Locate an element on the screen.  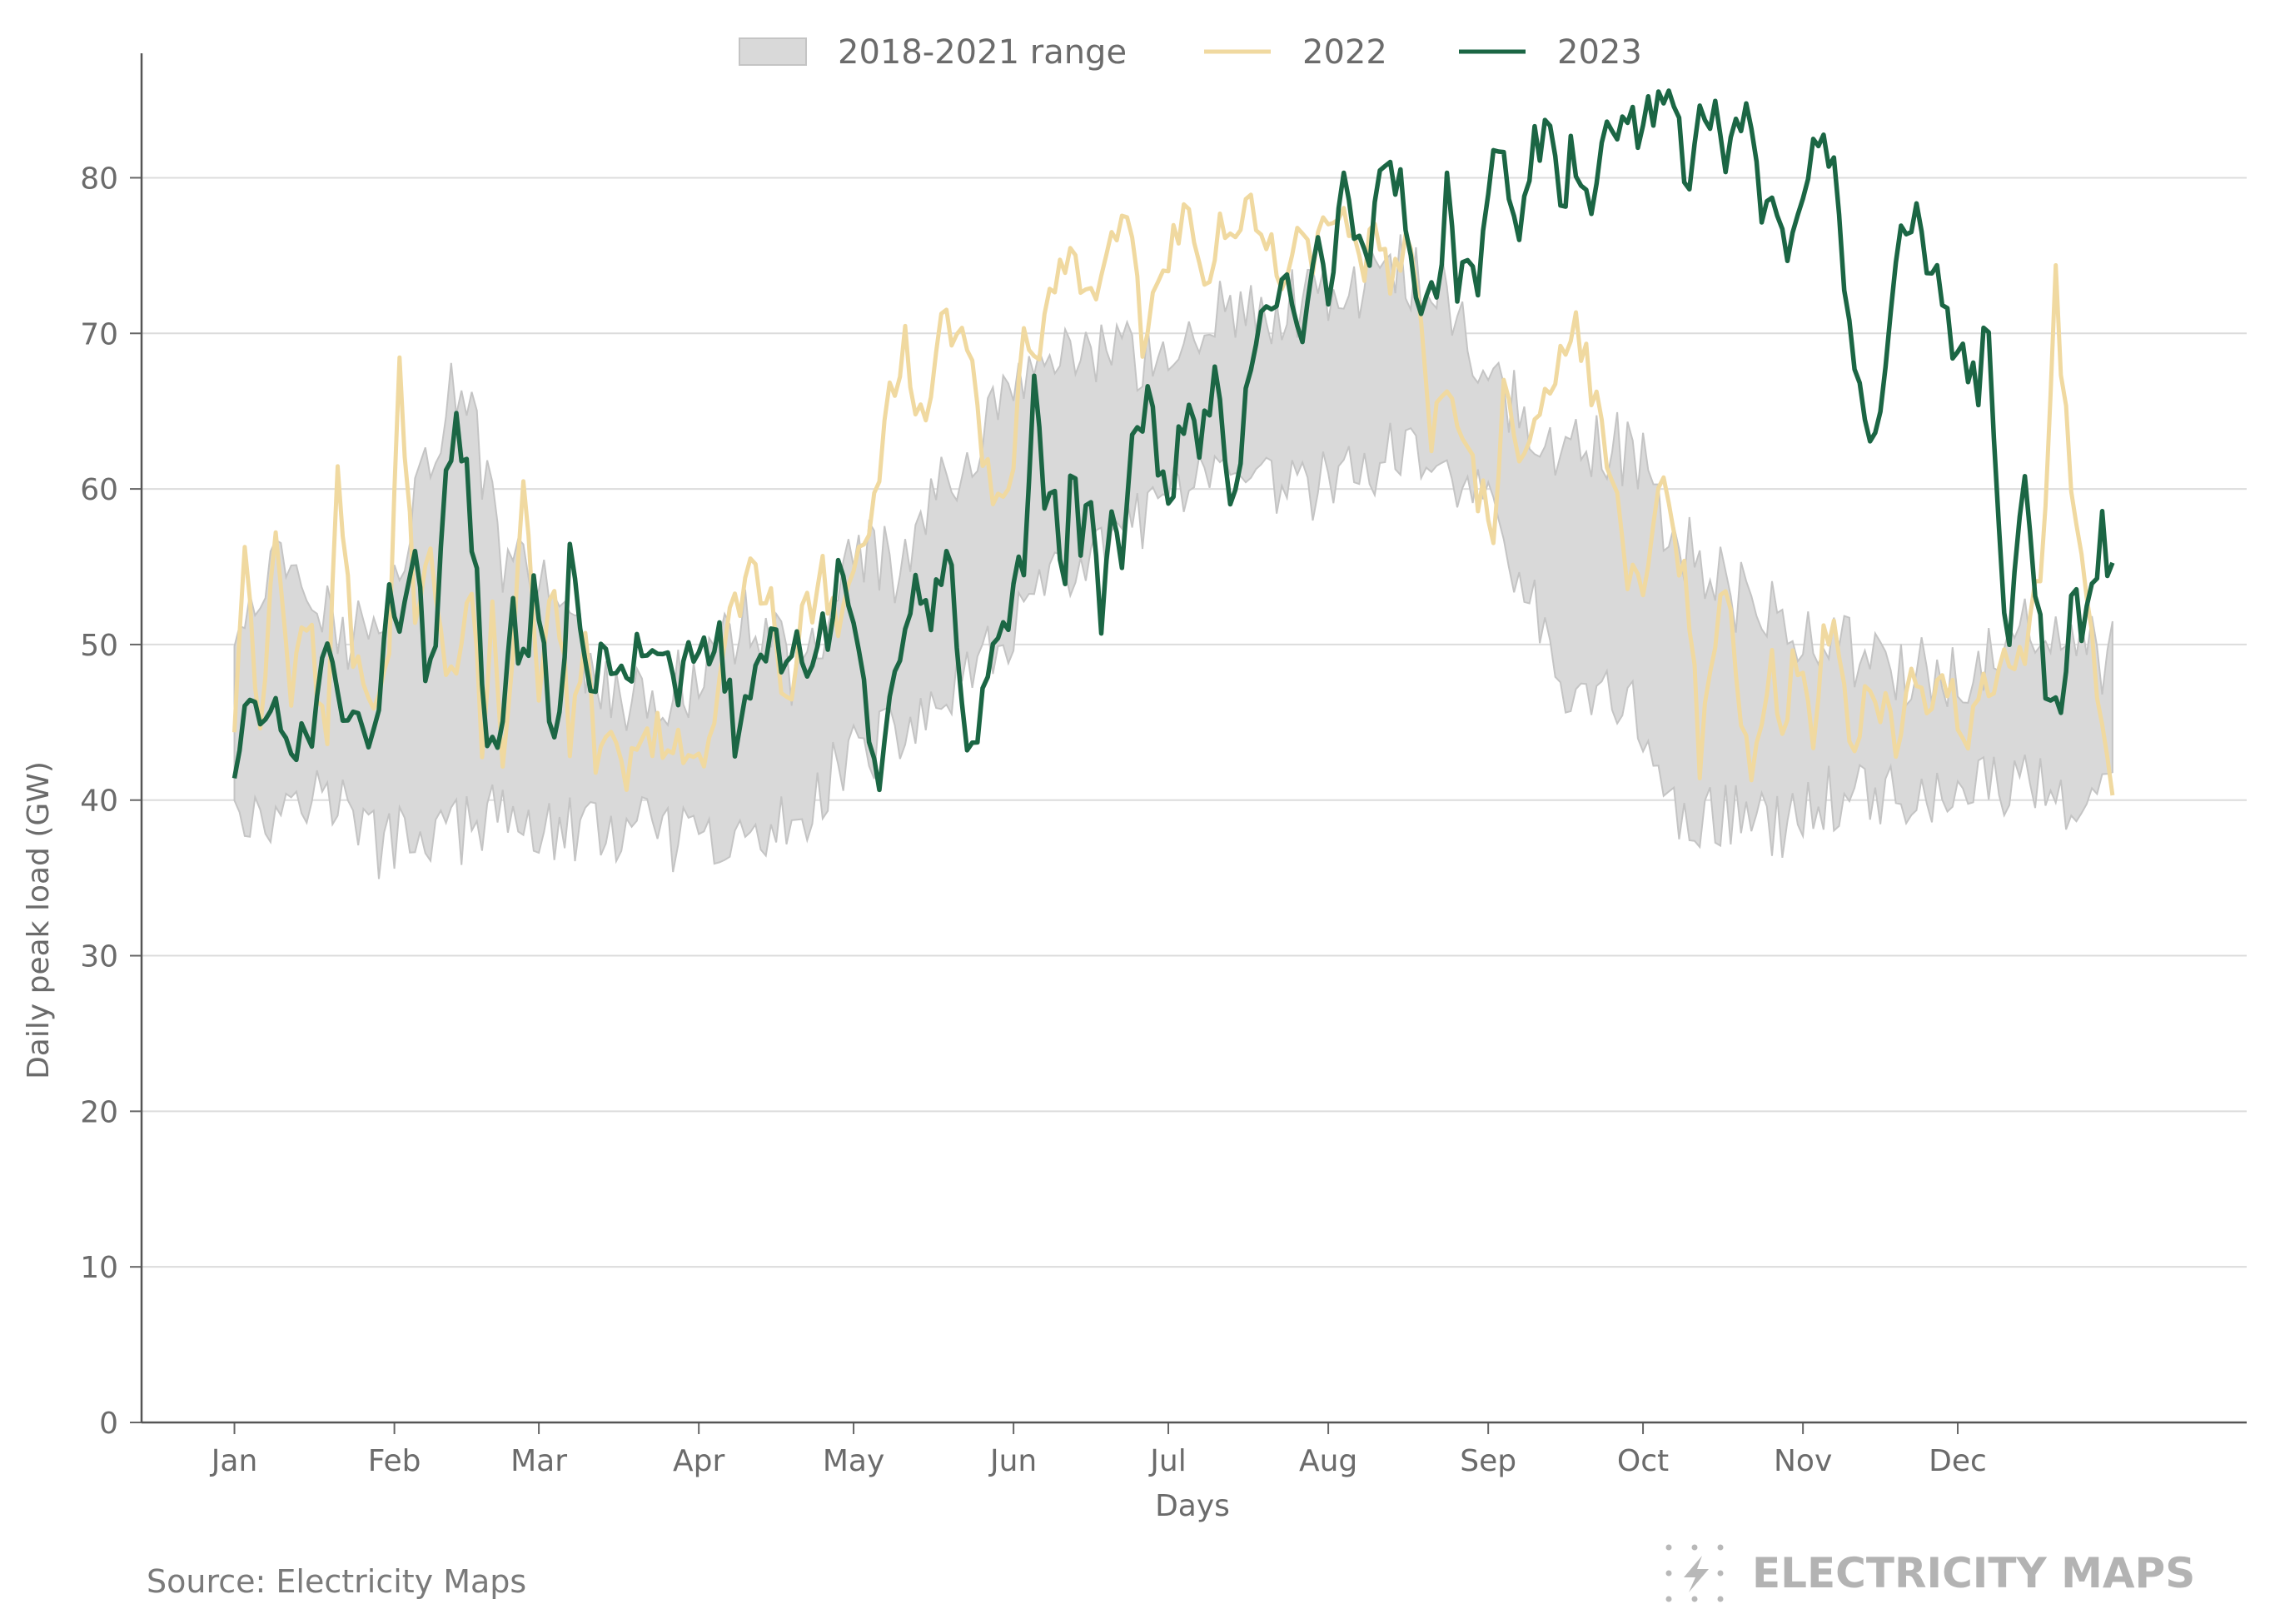
source-note: Source: Electricity Maps is located at coordinates (336, 1582).